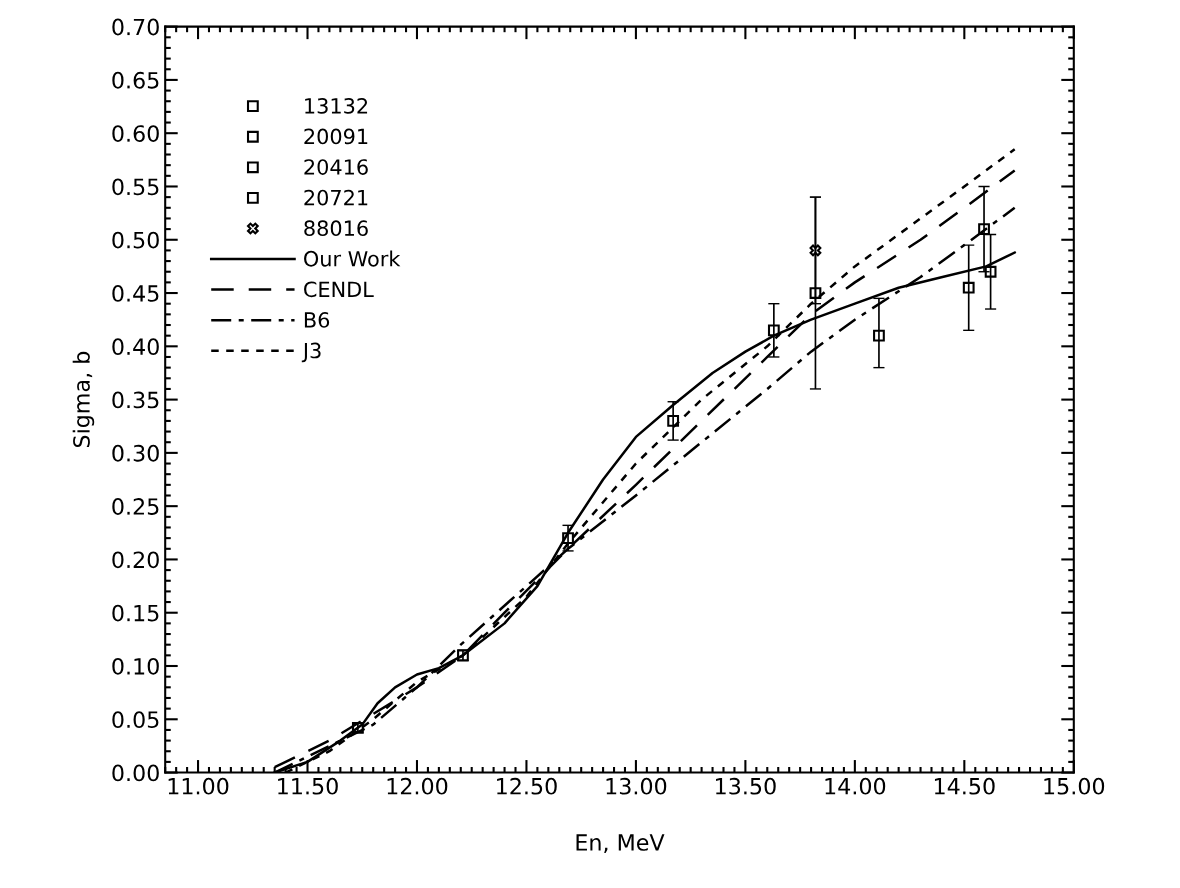  What do you see at coordinates (135, 613) in the screenshot?
I see `y-tick-label: 0.15` at bounding box center [135, 613].